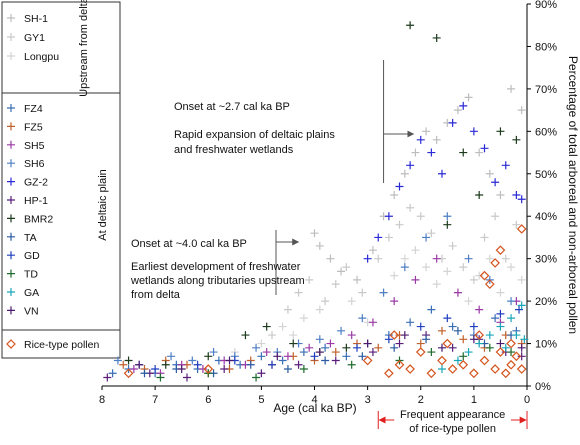 The width and height of the screenshot is (580, 445). I want to click on onset-2-7-text: Onset at ~2.7 cal ka BP, so click(232, 107).